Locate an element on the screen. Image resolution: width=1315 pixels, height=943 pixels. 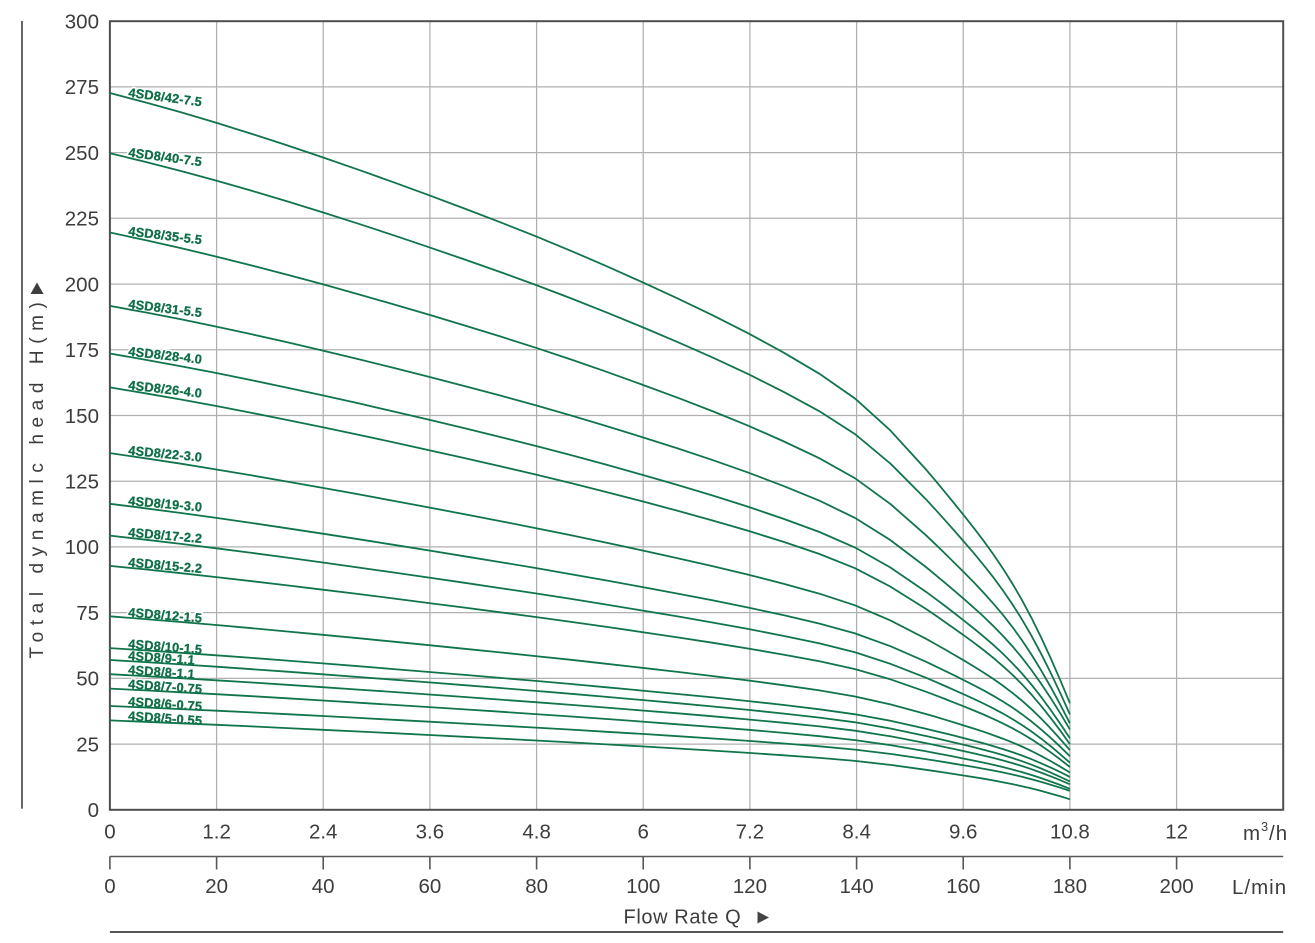
svg-text: 150 is located at coordinates (82, 416).